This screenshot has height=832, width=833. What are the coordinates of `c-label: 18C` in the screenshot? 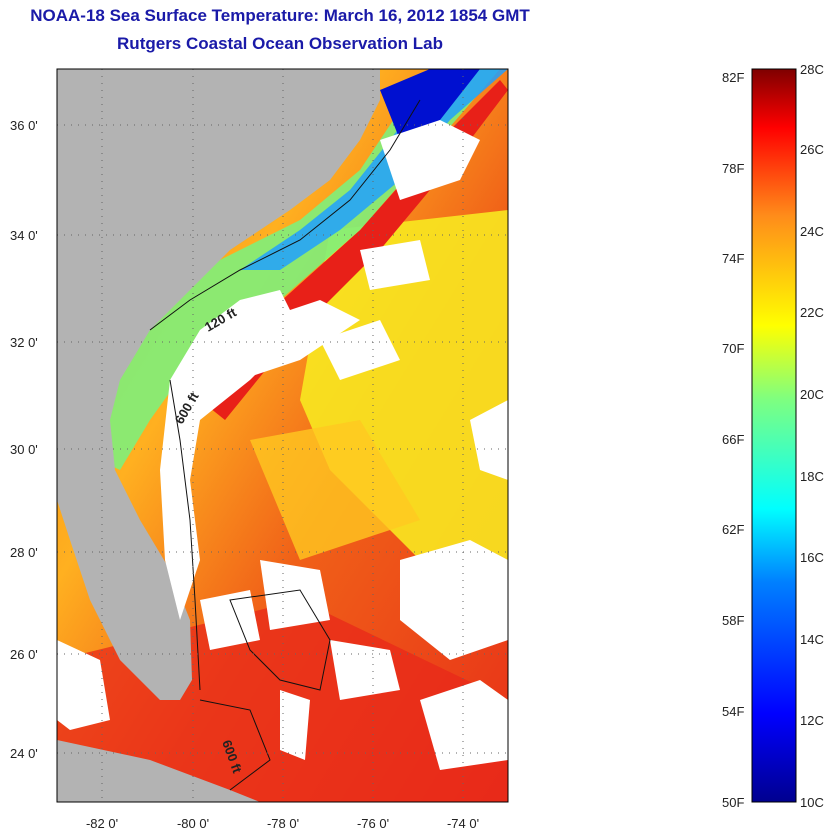 It's located at (812, 476).